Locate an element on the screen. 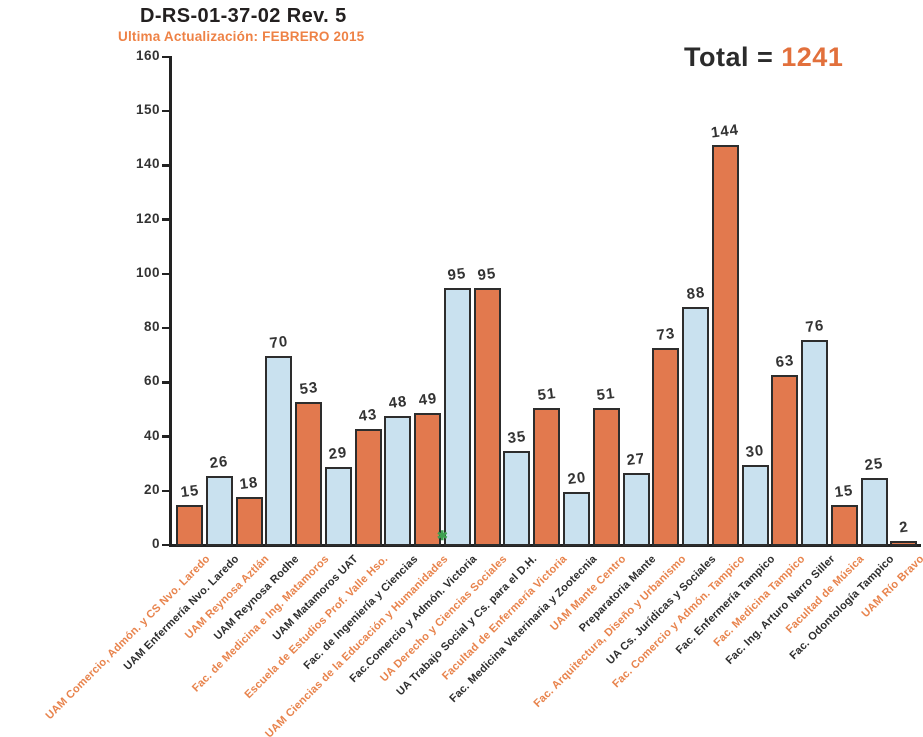  bar-value-label: 70 is located at coordinates (279, 343).